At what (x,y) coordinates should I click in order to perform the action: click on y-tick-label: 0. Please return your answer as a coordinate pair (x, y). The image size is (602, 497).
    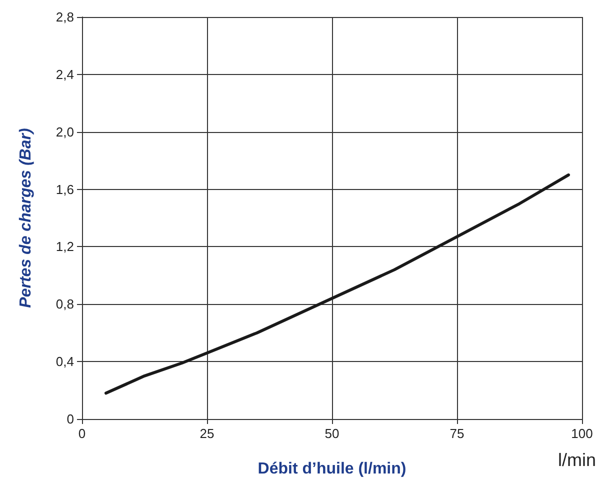
    Looking at the image, I should click on (70, 419).